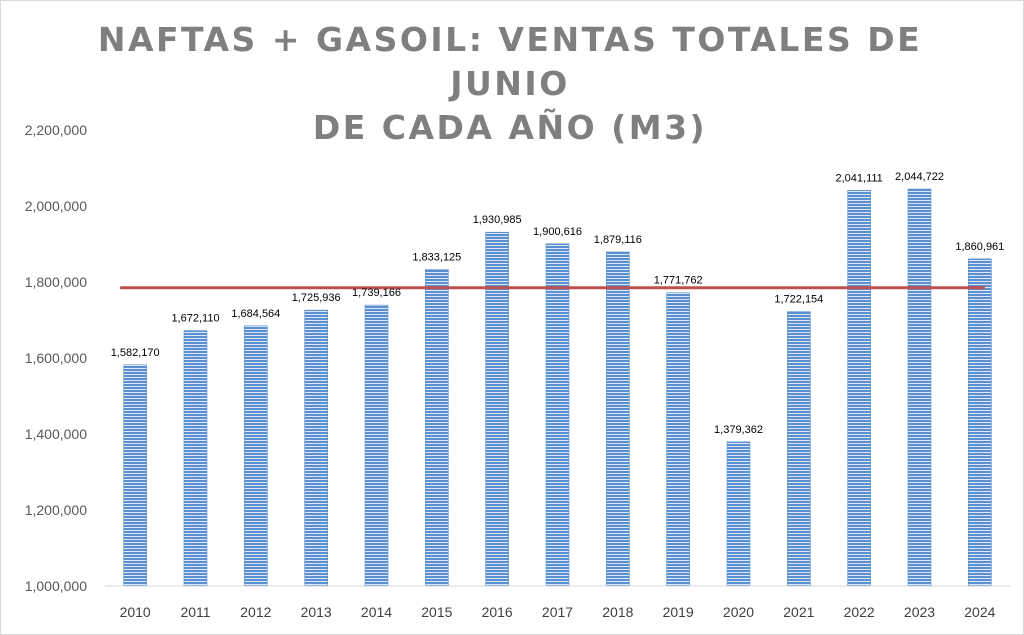 This screenshot has width=1024, height=635. What do you see at coordinates (557, 612) in the screenshot?
I see `x-tick-label: 2017` at bounding box center [557, 612].